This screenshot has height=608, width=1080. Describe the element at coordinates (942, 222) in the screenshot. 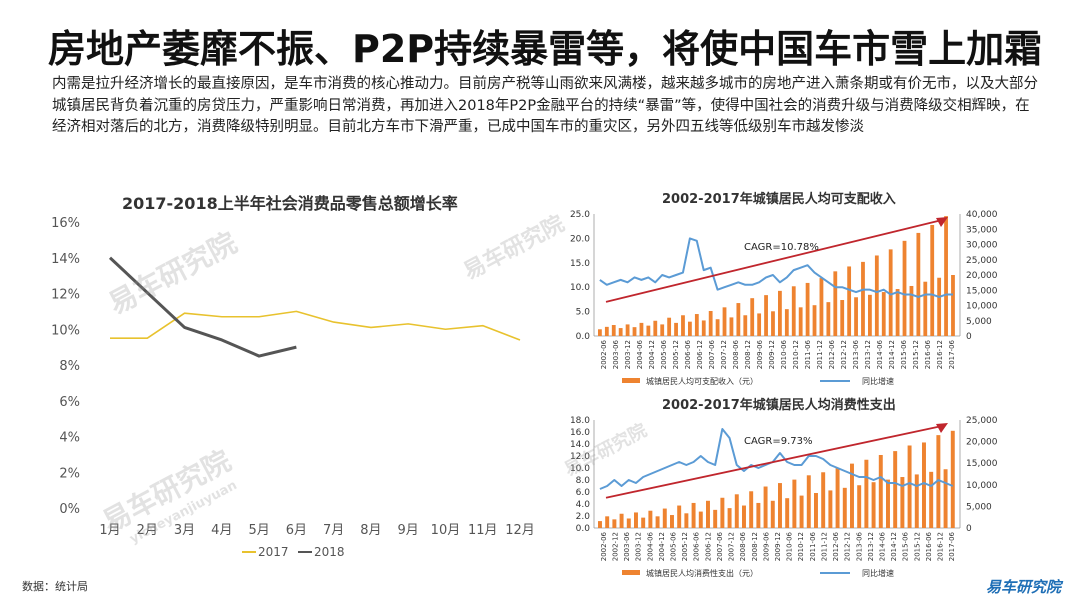

I see `trend-arrow-head` at that location.